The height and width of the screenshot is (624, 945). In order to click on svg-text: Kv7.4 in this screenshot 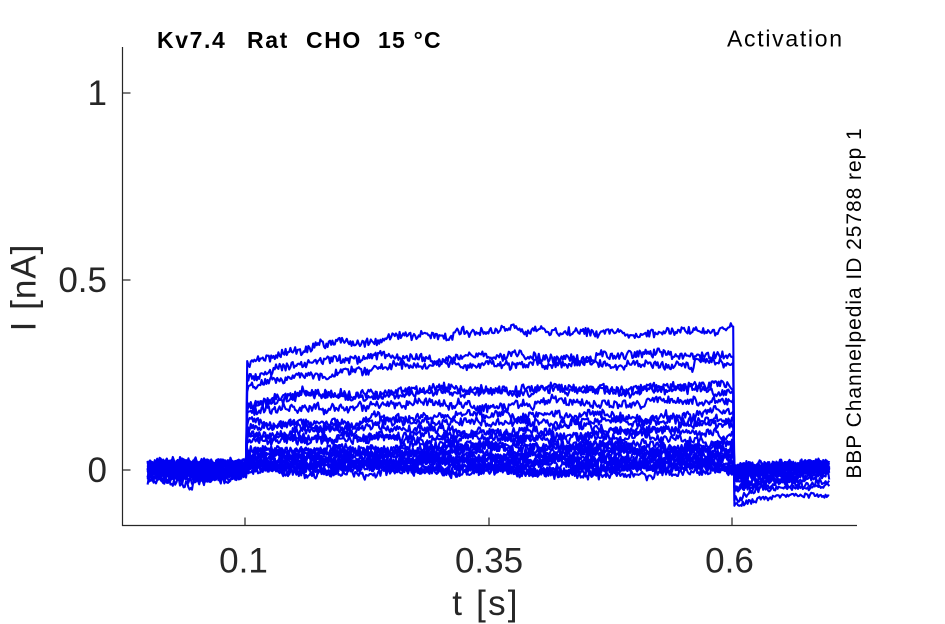, I will do `click(191, 40)`.